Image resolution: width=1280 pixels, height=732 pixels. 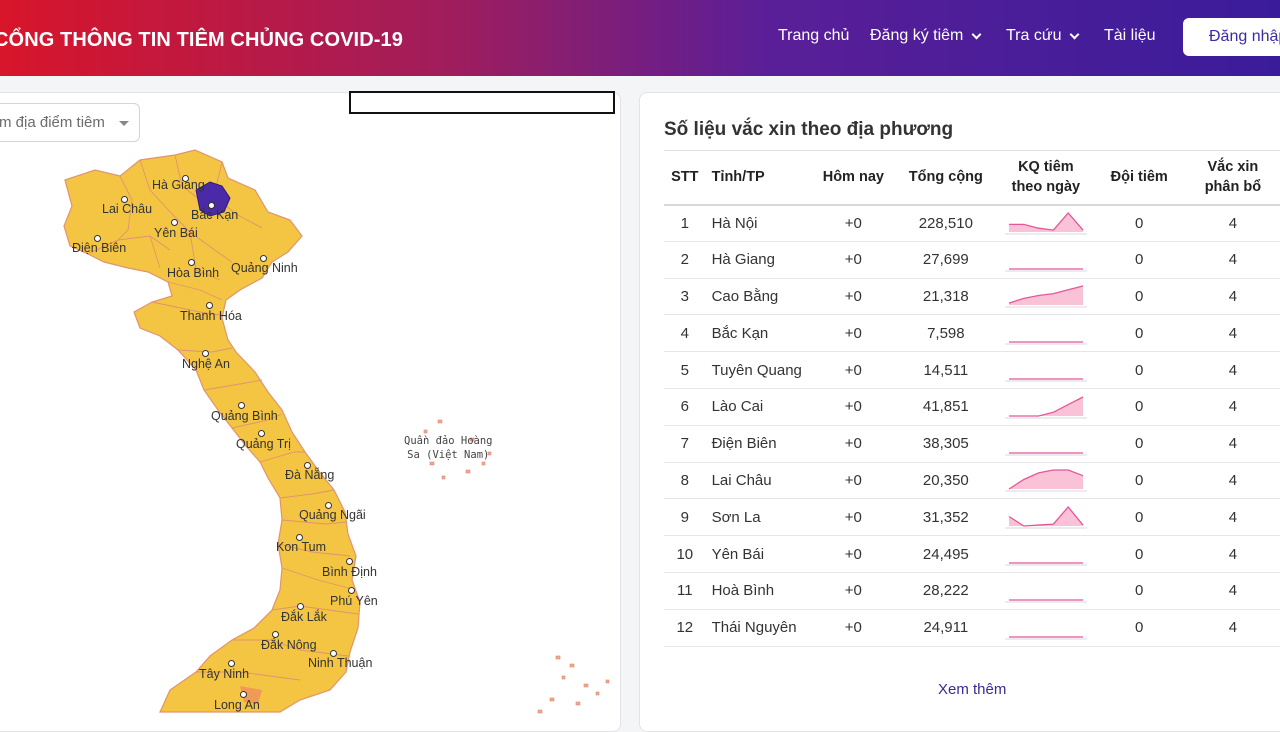 I want to click on column-header-province: Tỉnh/TP, so click(x=760, y=178).